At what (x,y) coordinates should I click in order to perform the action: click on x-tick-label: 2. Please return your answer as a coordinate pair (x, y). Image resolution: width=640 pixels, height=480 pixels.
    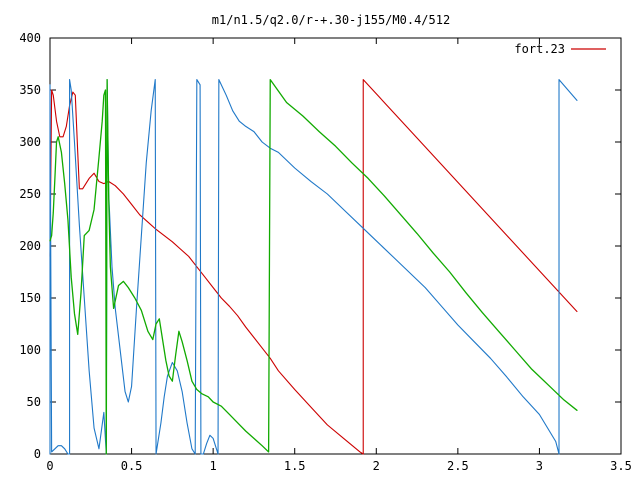
    Looking at the image, I should click on (376, 466).